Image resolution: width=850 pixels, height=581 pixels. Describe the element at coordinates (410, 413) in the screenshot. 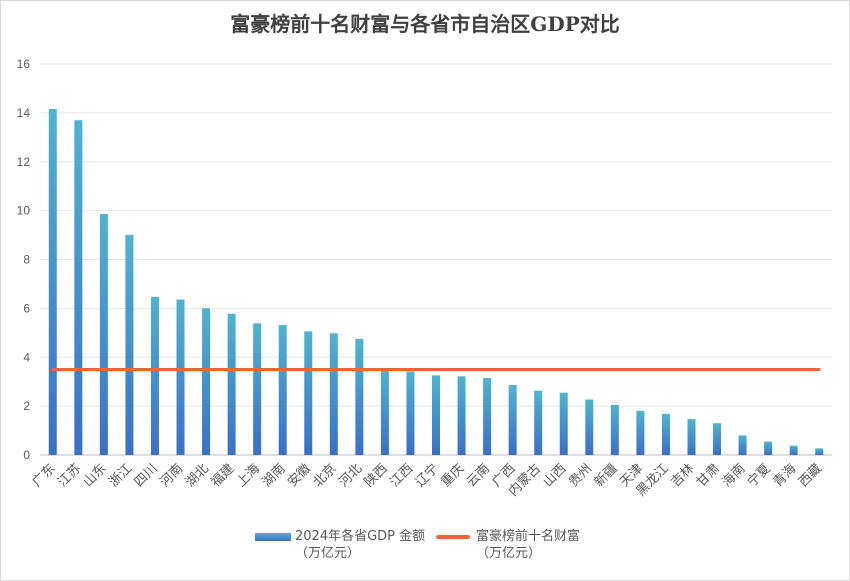

I see `bar-江西` at that location.